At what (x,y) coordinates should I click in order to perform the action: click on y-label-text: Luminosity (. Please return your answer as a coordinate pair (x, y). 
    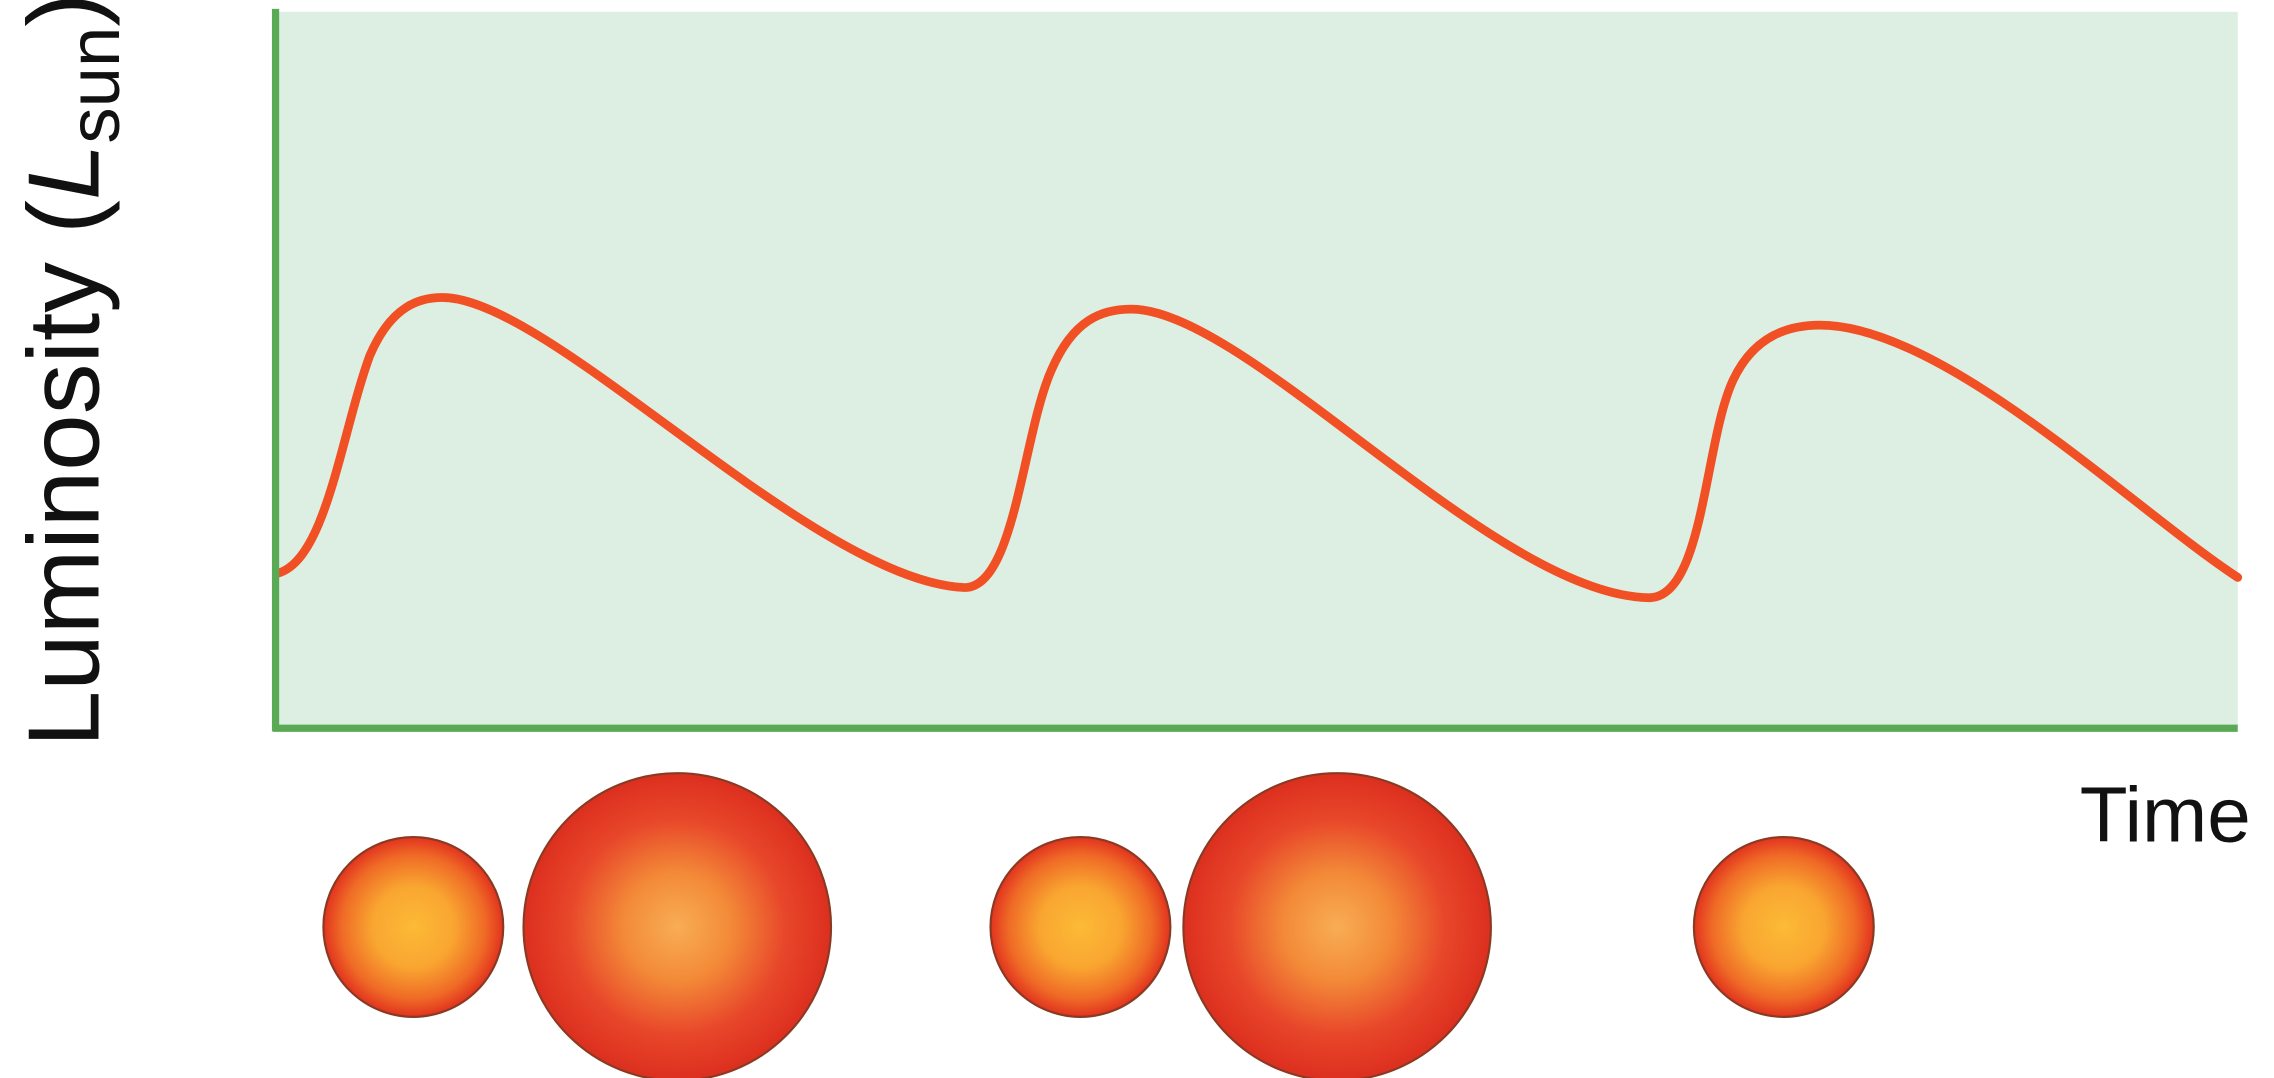
    Looking at the image, I should click on (64, 473).